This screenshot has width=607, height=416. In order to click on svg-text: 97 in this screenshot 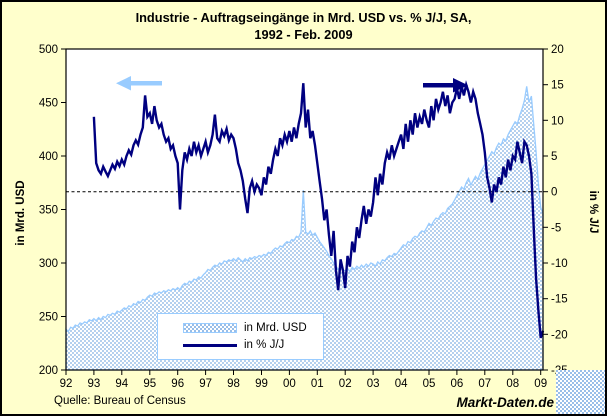, I will do `click(205, 384)`.